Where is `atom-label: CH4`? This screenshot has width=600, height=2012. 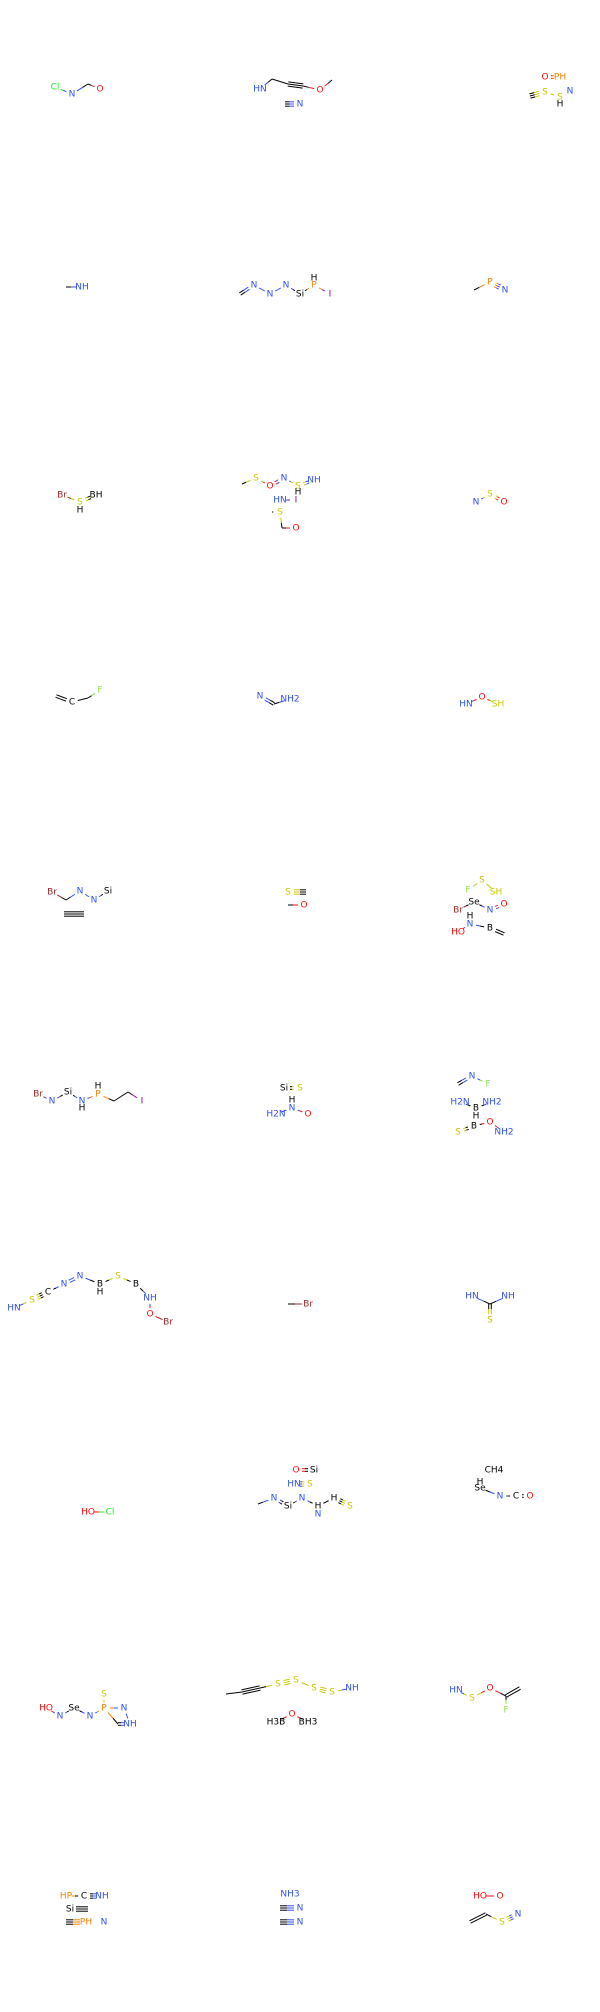 atom-label: CH4 is located at coordinates (494, 1471).